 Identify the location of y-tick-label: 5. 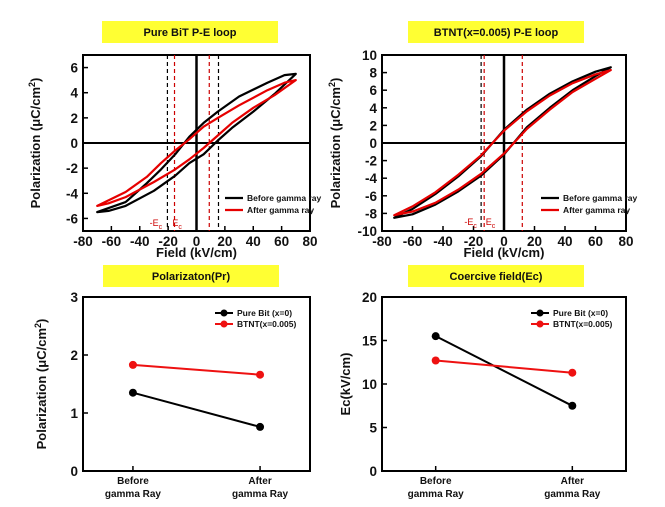
(373, 428).